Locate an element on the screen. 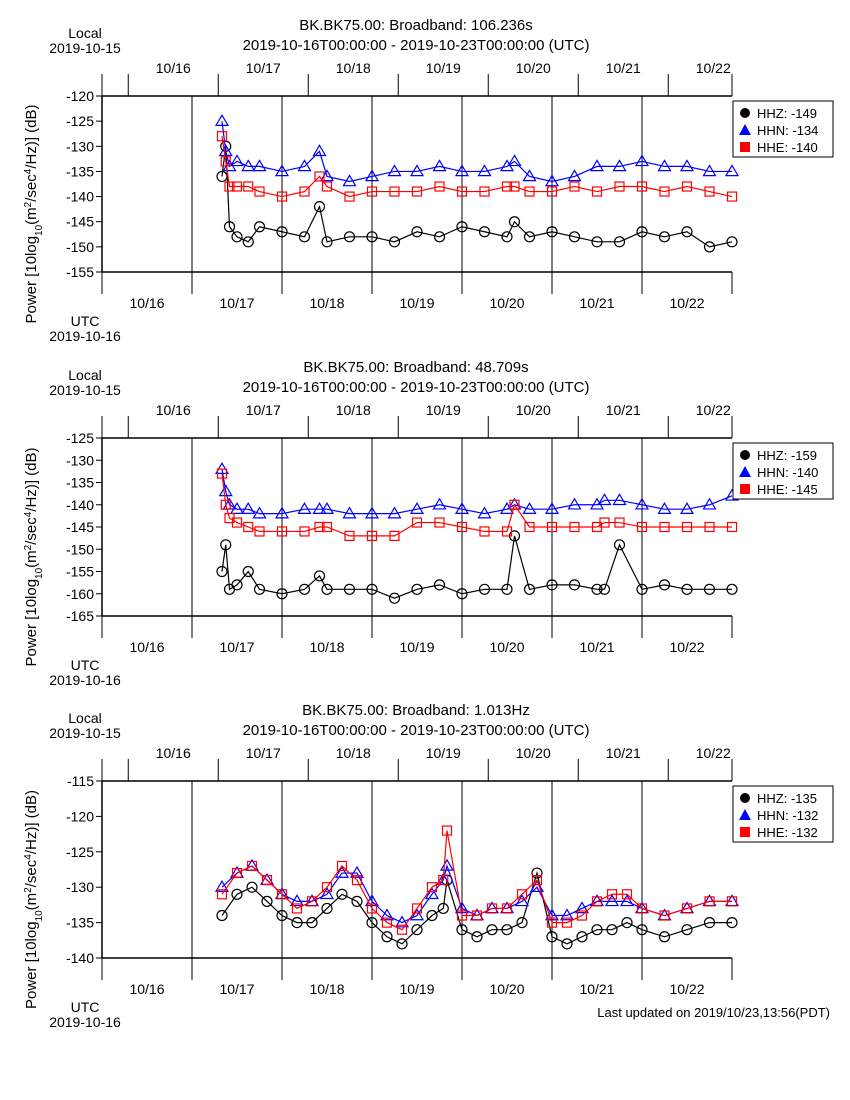 This screenshot has height=1100, width=850. y-tick-label: -145 is located at coordinates (80, 527).